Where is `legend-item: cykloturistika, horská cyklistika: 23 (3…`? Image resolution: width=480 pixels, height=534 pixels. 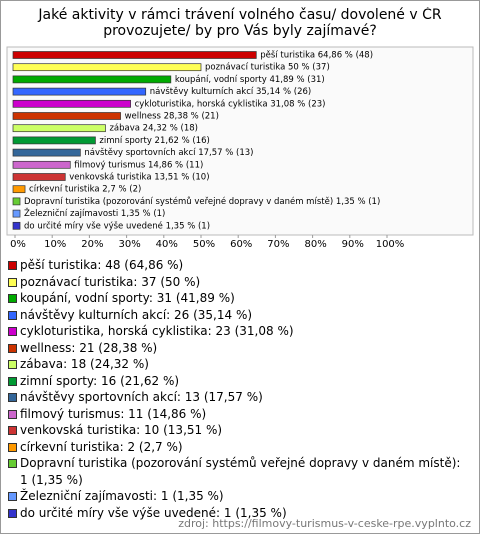
legend-item: cykloturistika, horská cyklistika: 23 (3… is located at coordinates (238, 331).